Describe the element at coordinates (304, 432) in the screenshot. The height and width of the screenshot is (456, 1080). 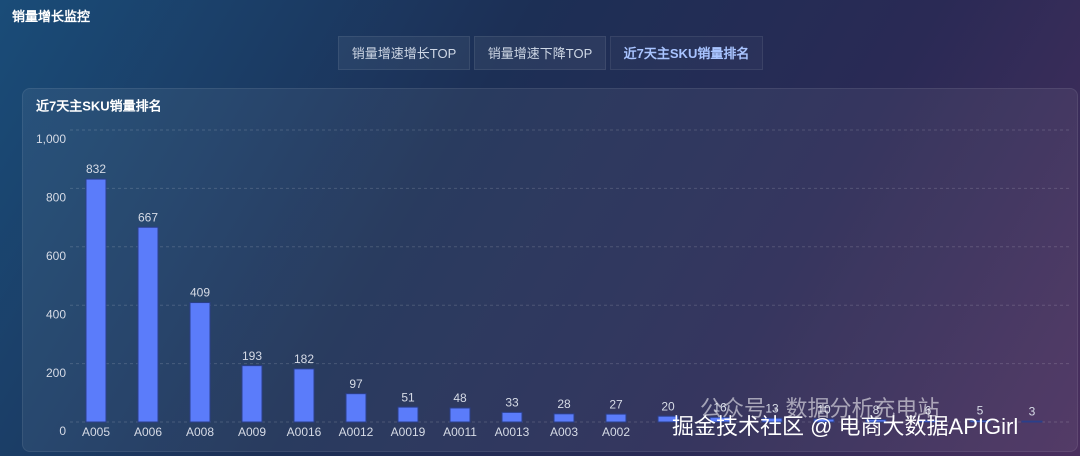
I see `x-tick-label: A0016` at that location.